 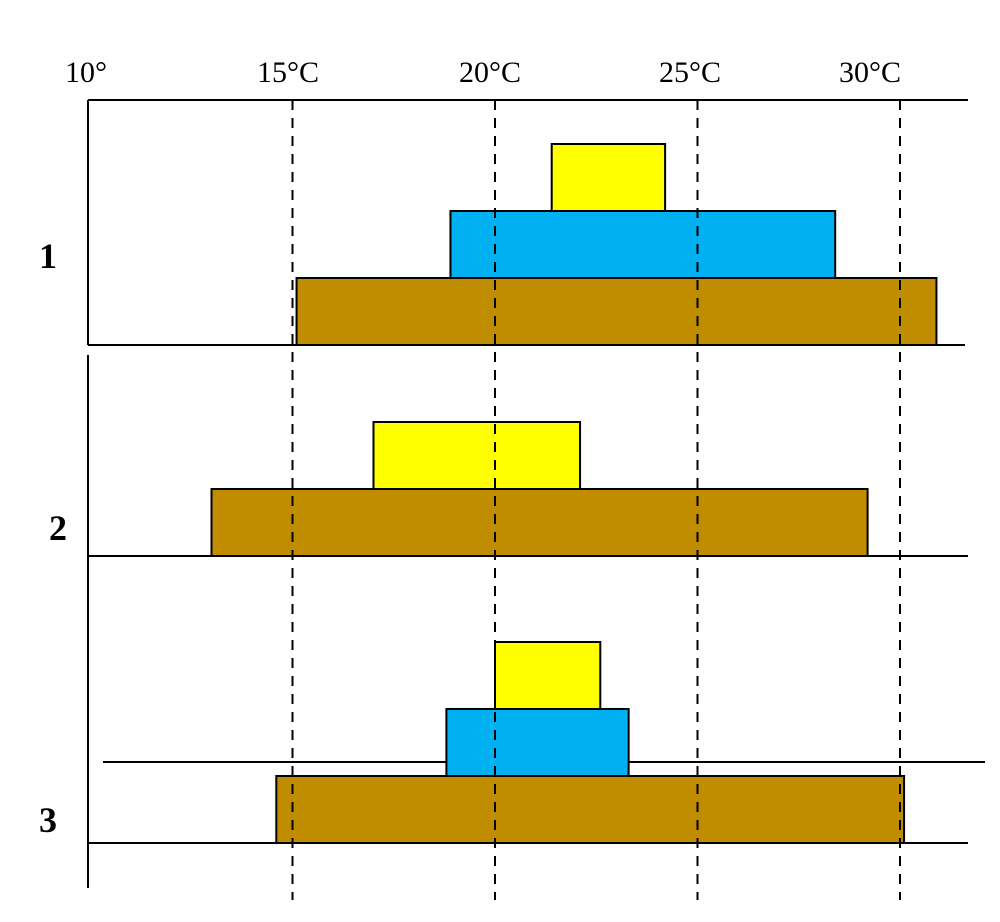 What do you see at coordinates (477, 455) in the screenshot?
I see `row-2-yellow-bar` at bounding box center [477, 455].